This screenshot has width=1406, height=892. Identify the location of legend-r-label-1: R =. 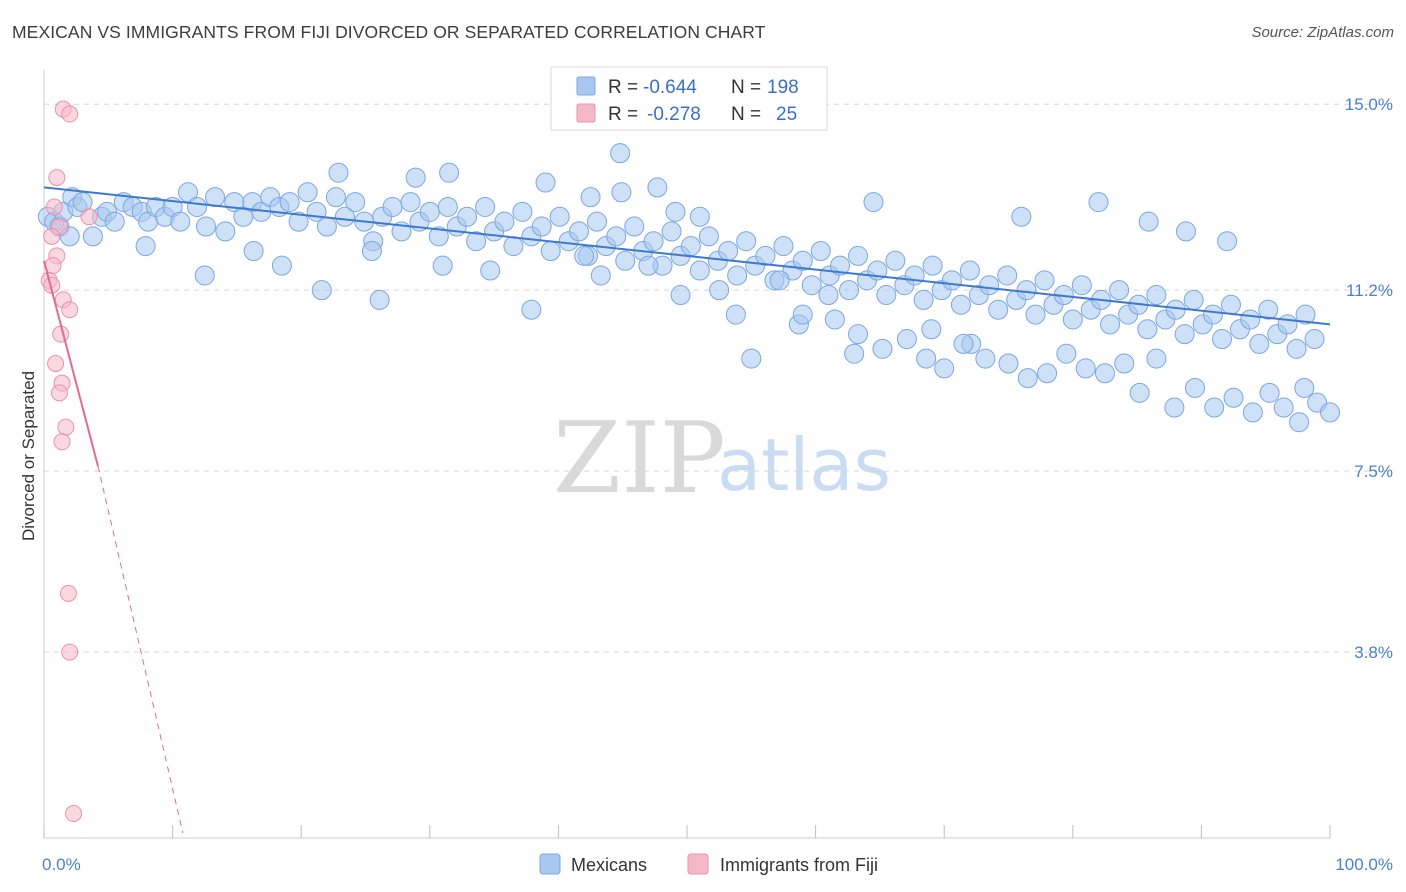
(623, 87).